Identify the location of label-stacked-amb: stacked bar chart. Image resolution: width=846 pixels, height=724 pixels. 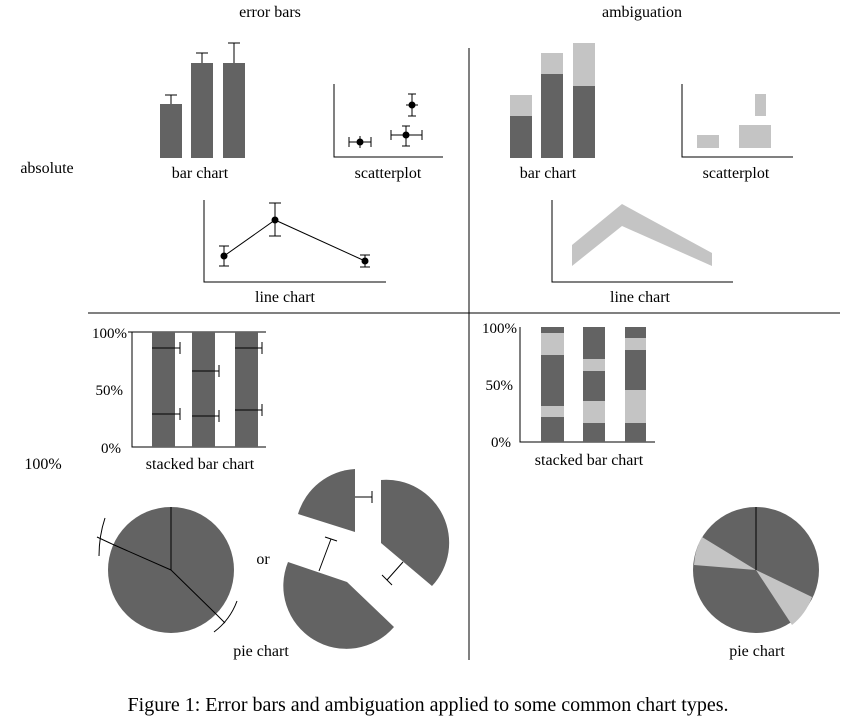
(589, 460).